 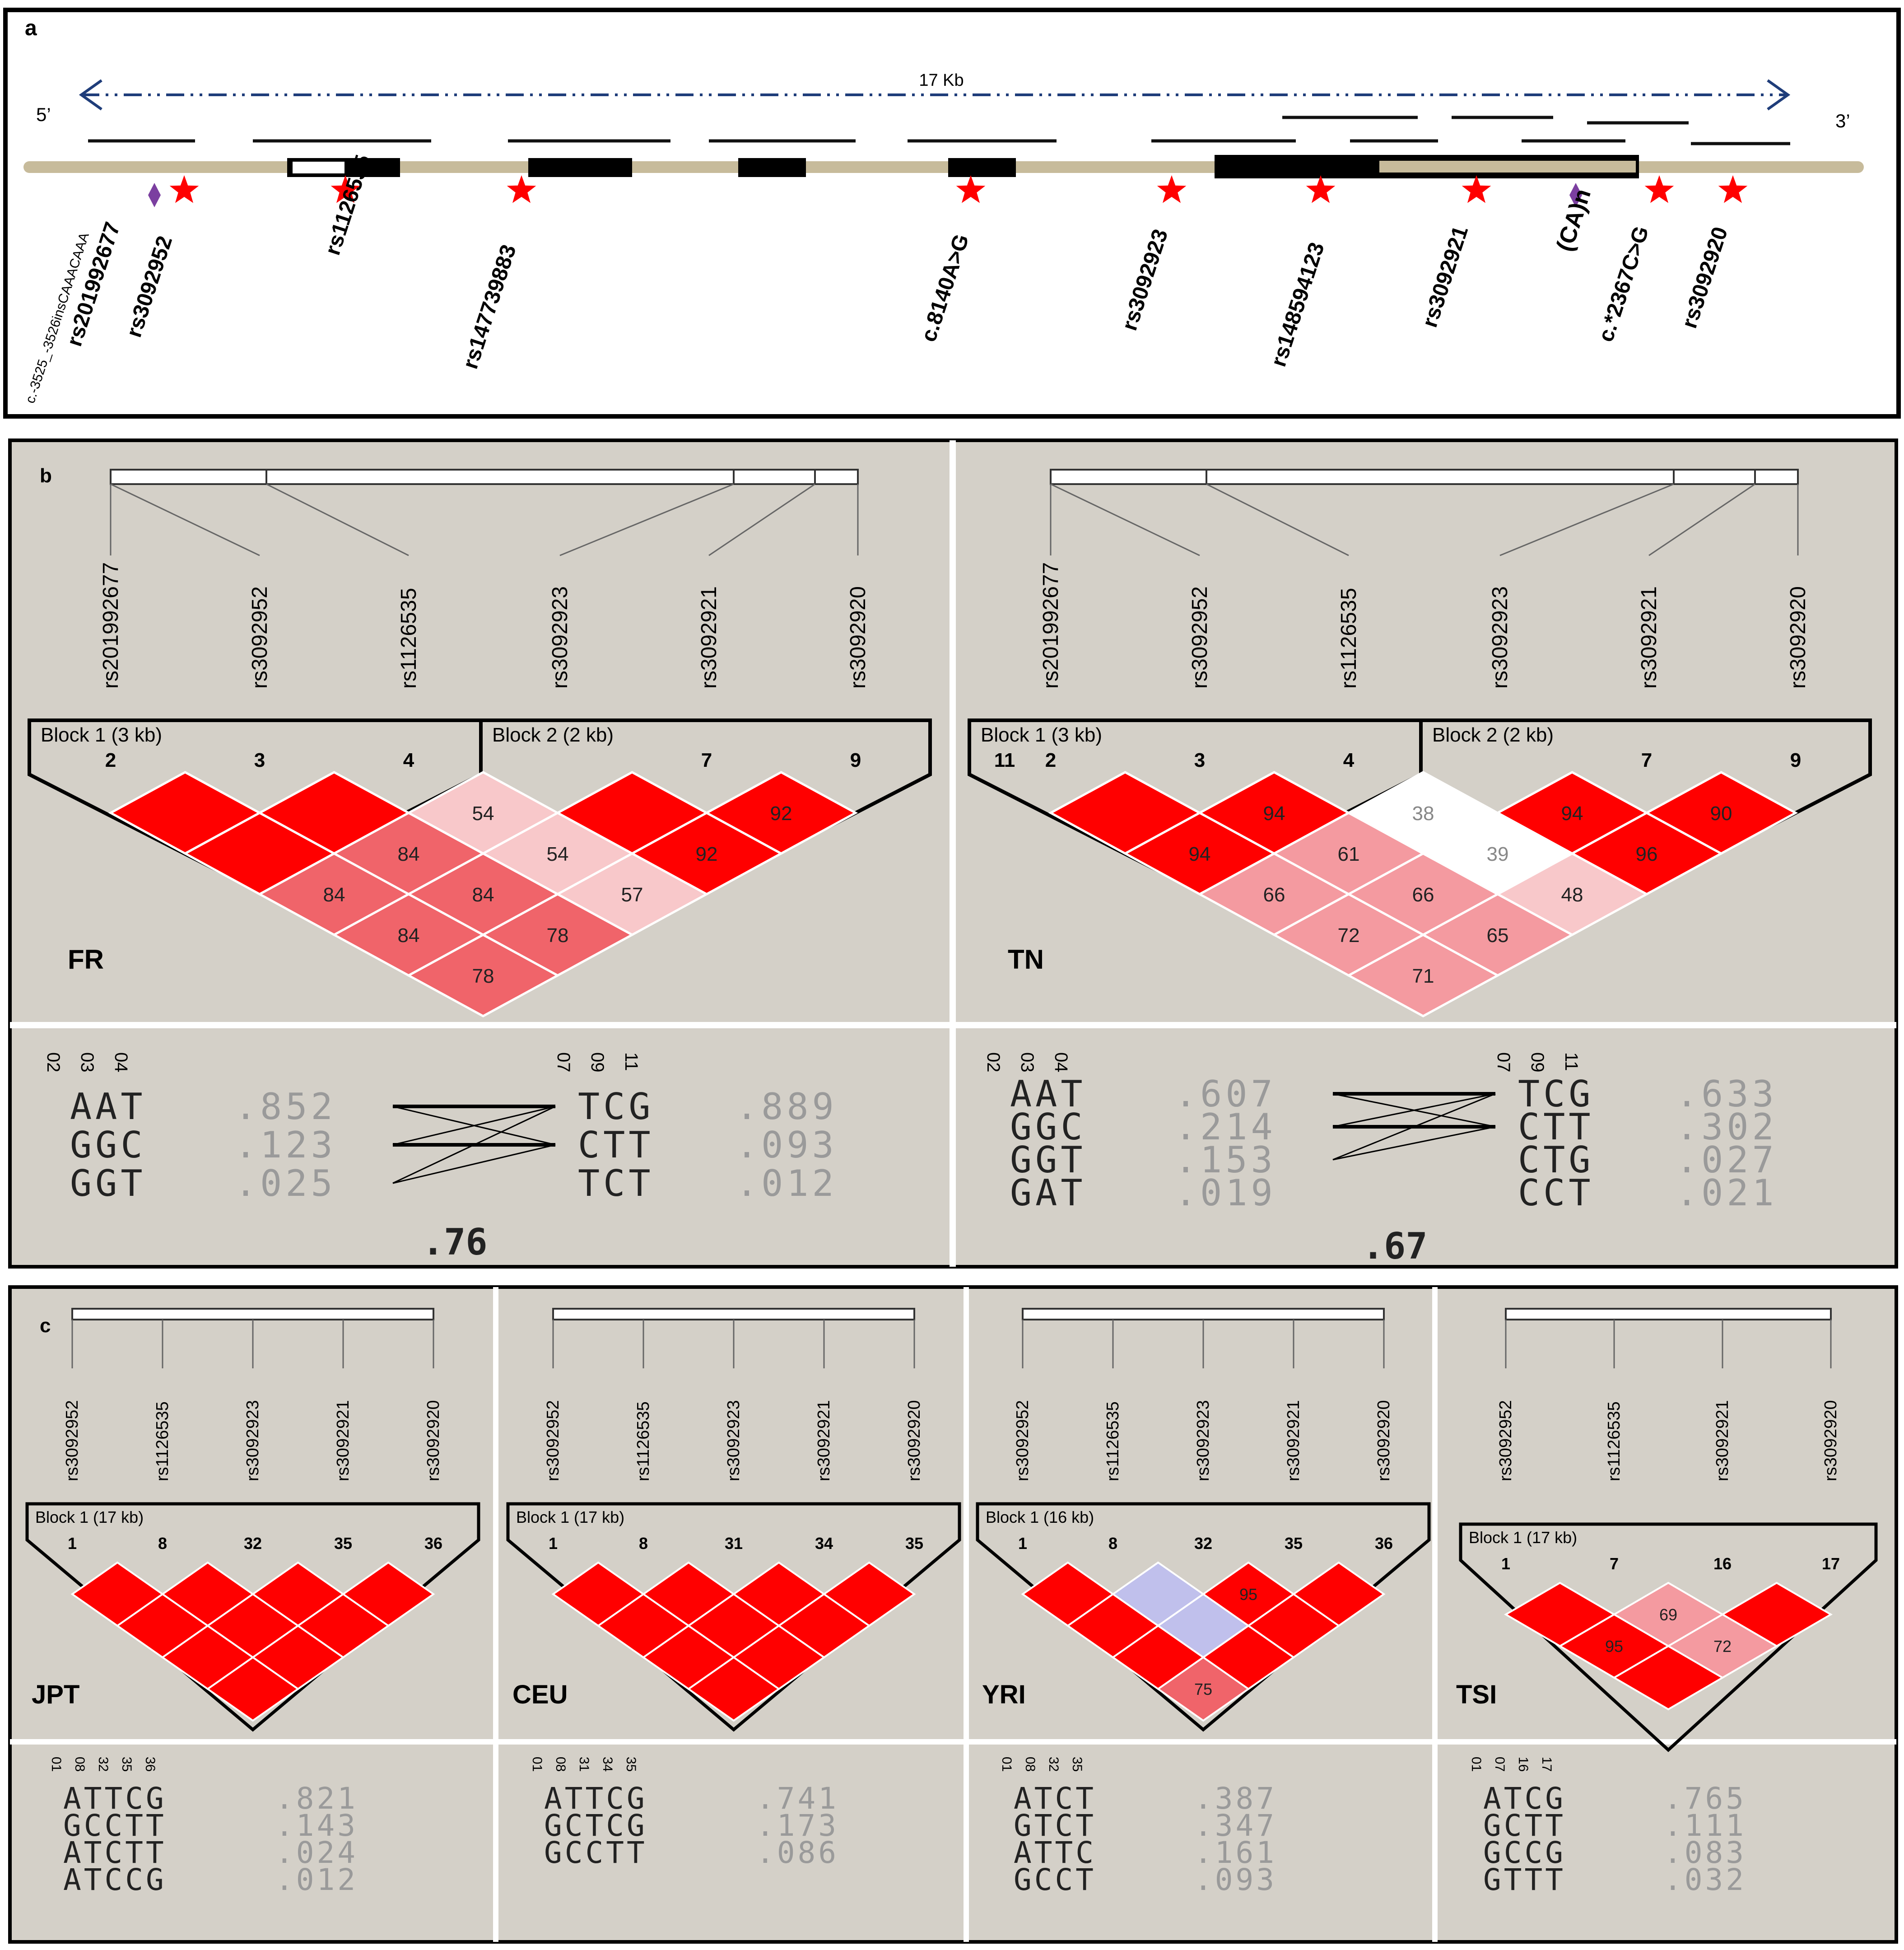 What do you see at coordinates (595, 1852) in the screenshot?
I see `hap-seq: GCCTT` at bounding box center [595, 1852].